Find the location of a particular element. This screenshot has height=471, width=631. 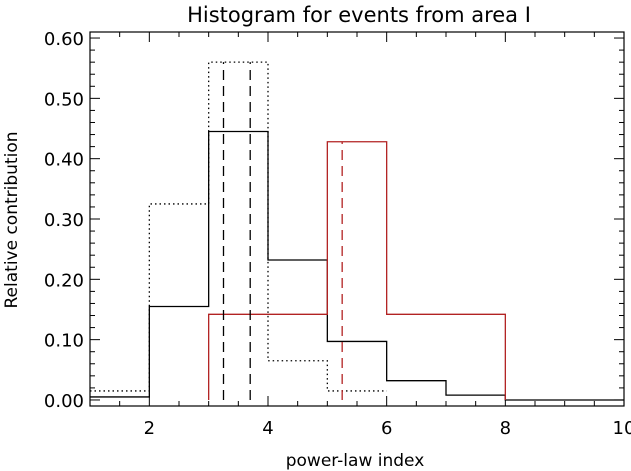

y-tick-label: 0.50 is located at coordinates (64, 99).